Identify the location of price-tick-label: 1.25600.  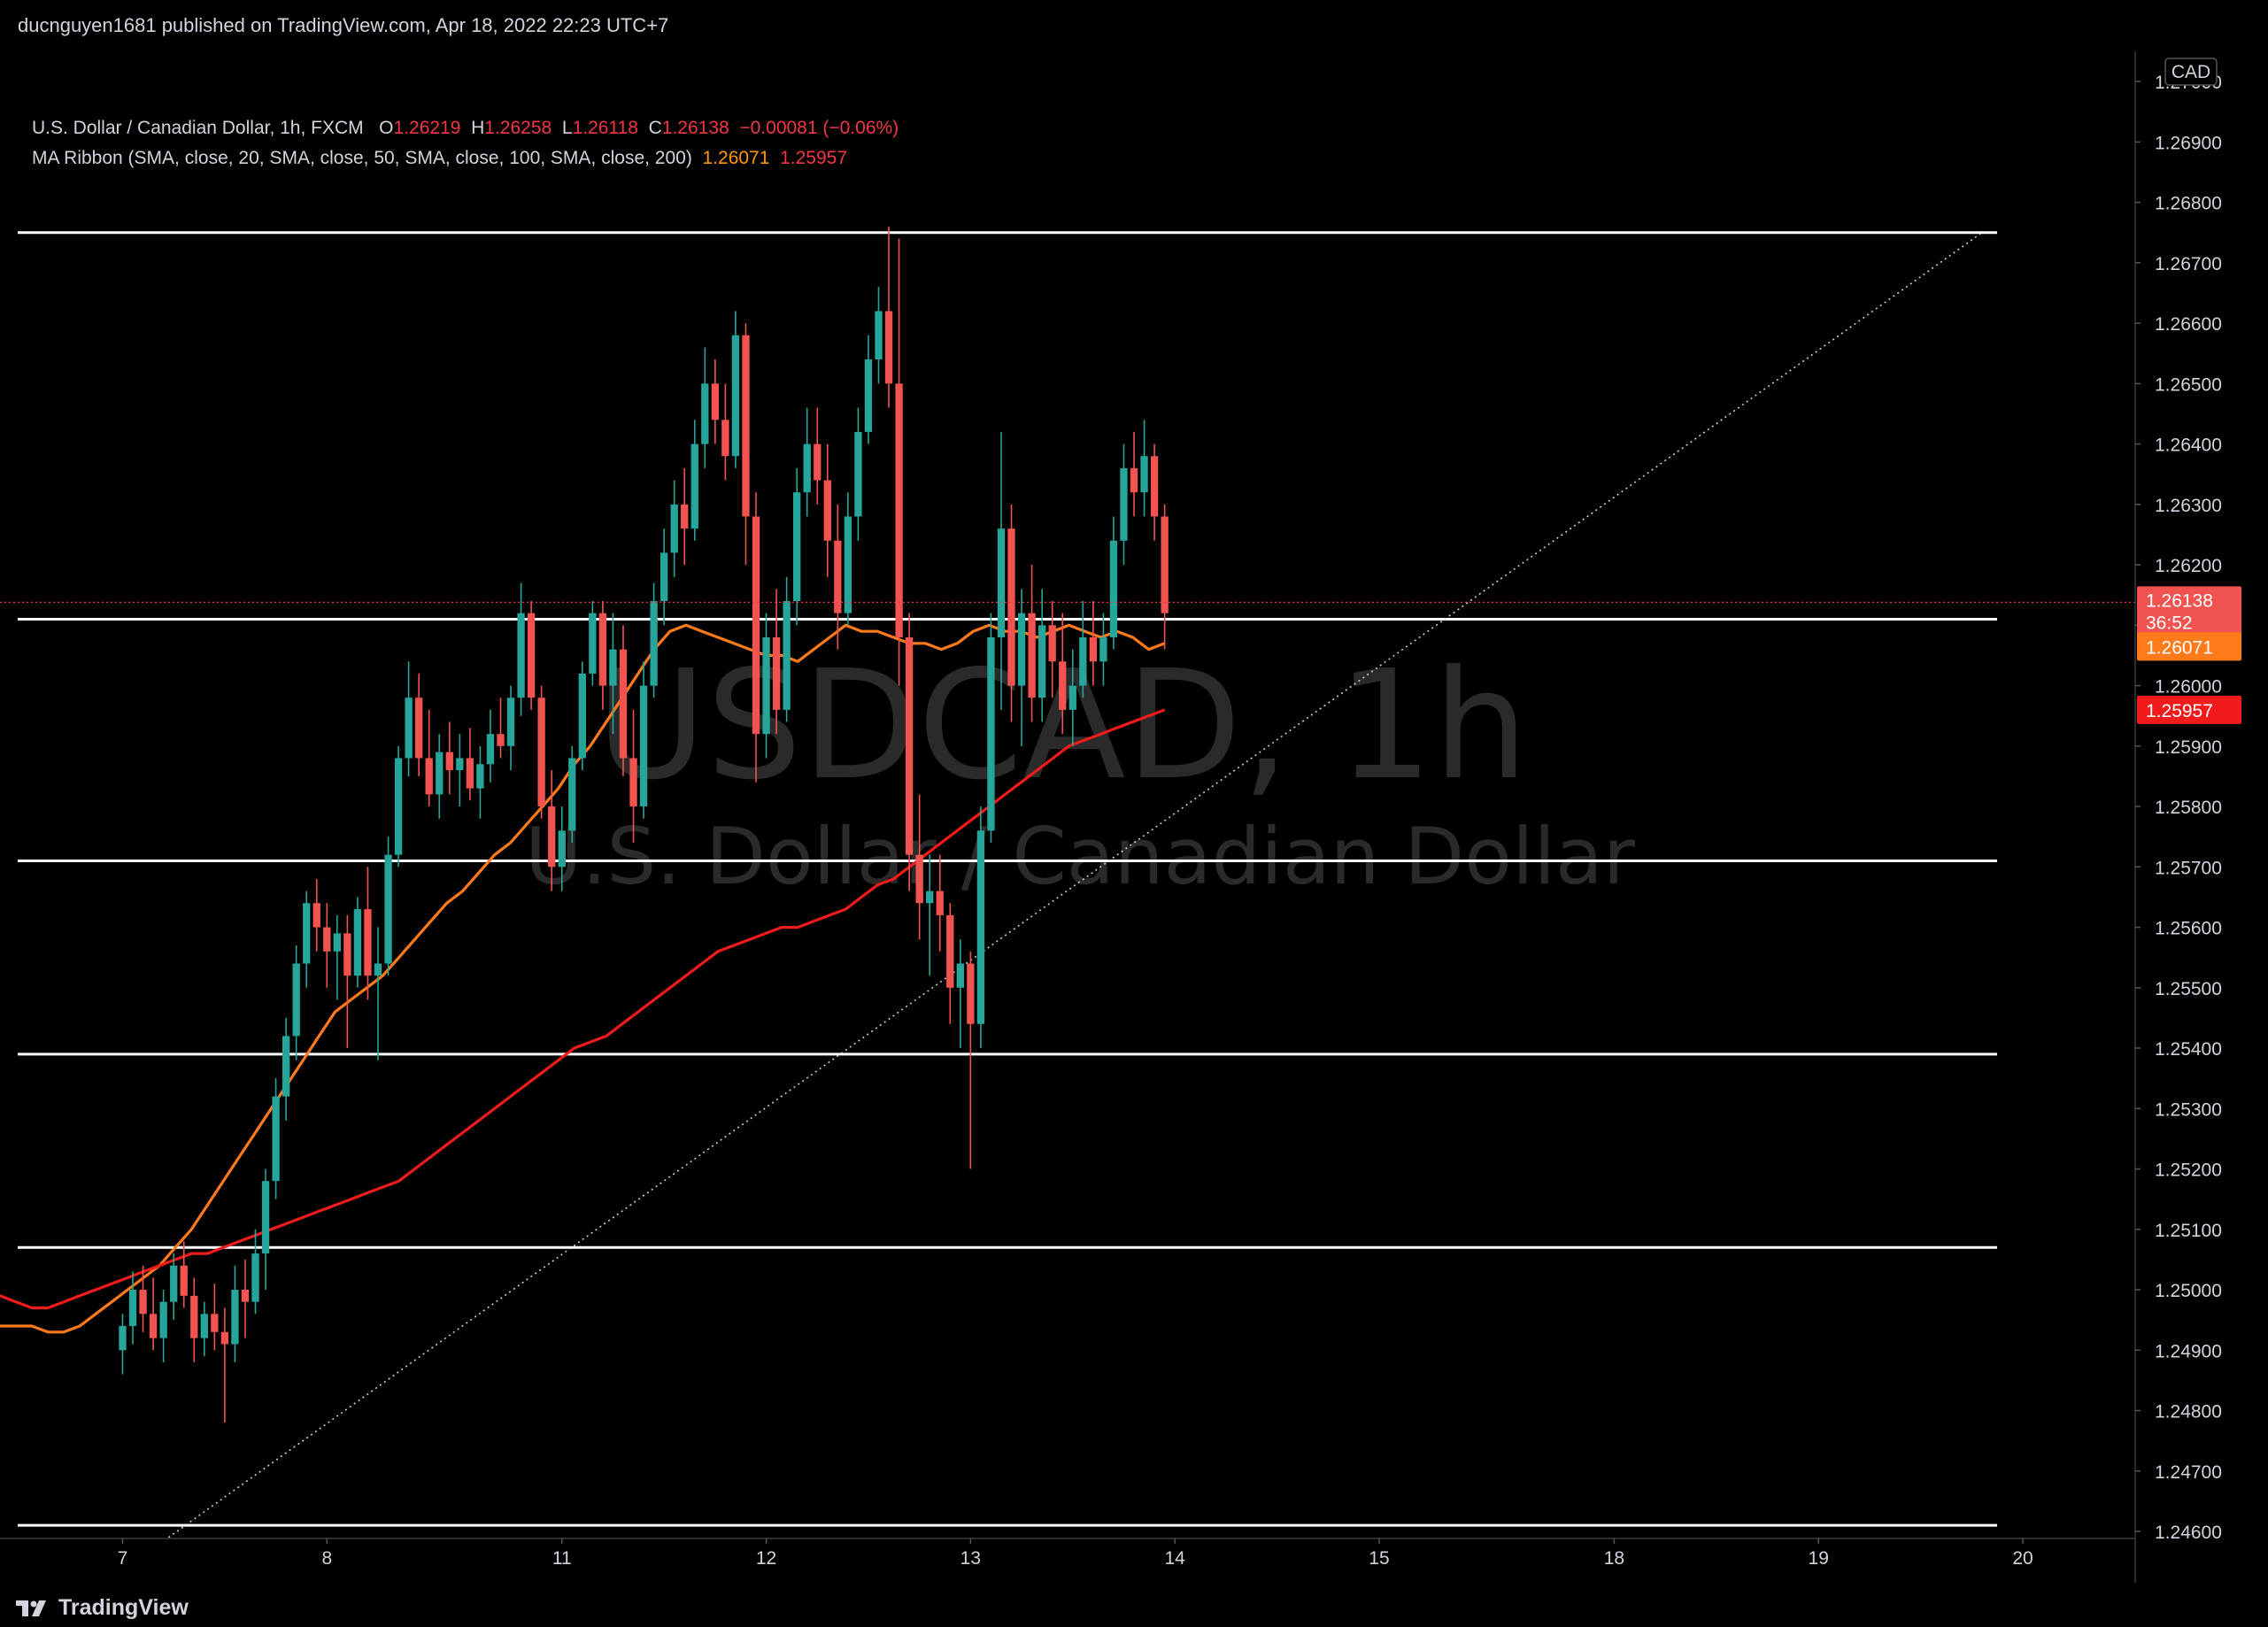
(2188, 929).